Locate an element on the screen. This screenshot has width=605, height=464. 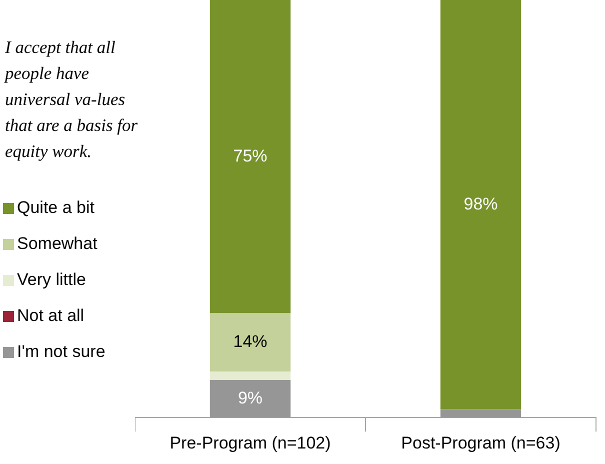
data-label: 75% is located at coordinates (250, 156).